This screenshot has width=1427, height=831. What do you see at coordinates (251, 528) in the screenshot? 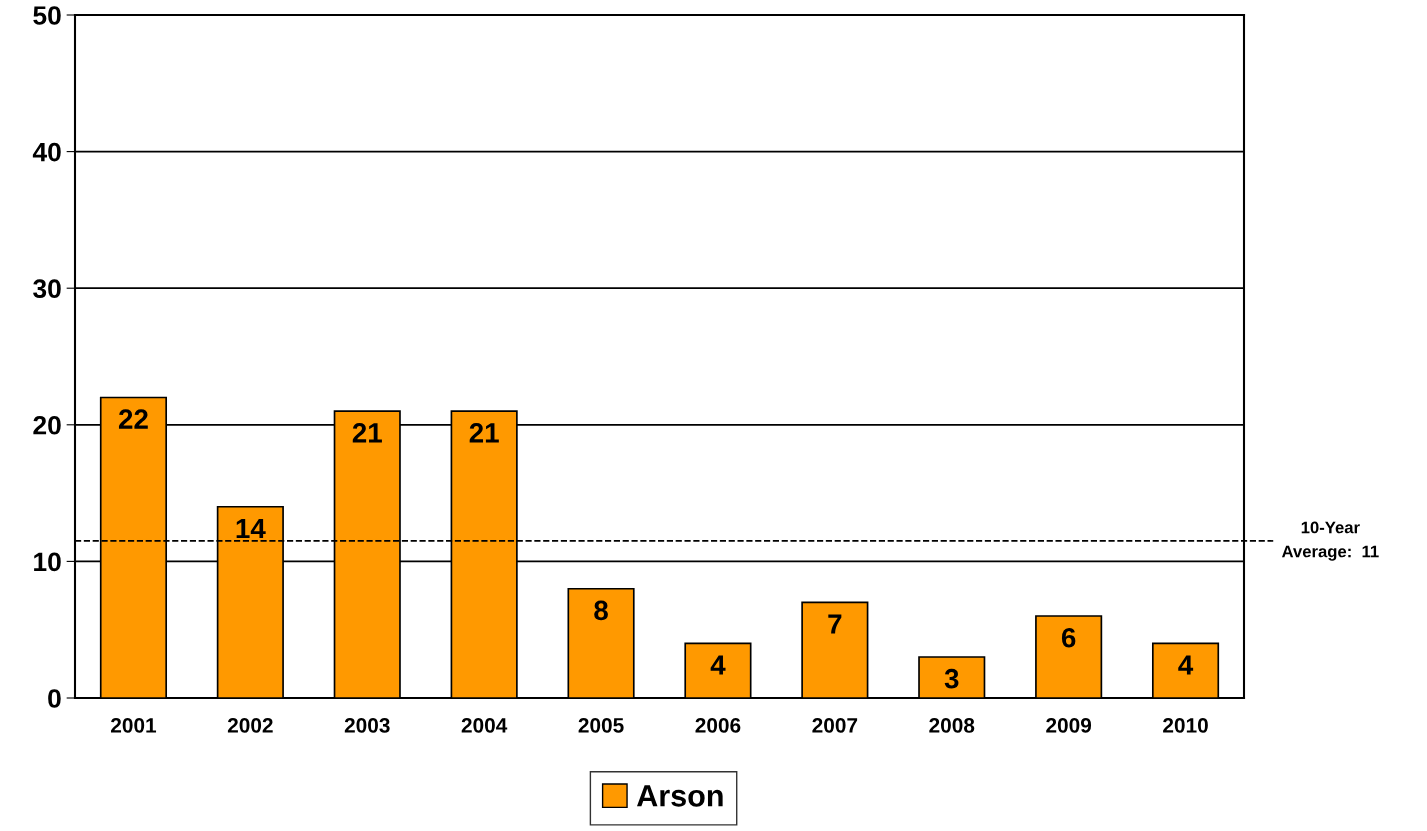
I see `data-label: 14` at bounding box center [251, 528].